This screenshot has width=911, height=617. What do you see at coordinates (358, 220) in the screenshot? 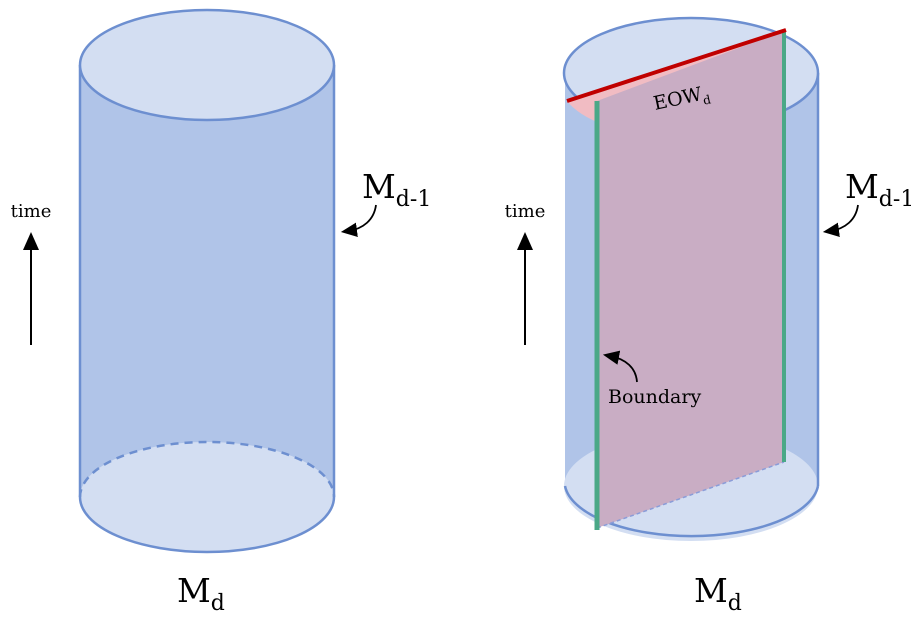
I see `left-boundary-pointer-arrow` at bounding box center [358, 220].